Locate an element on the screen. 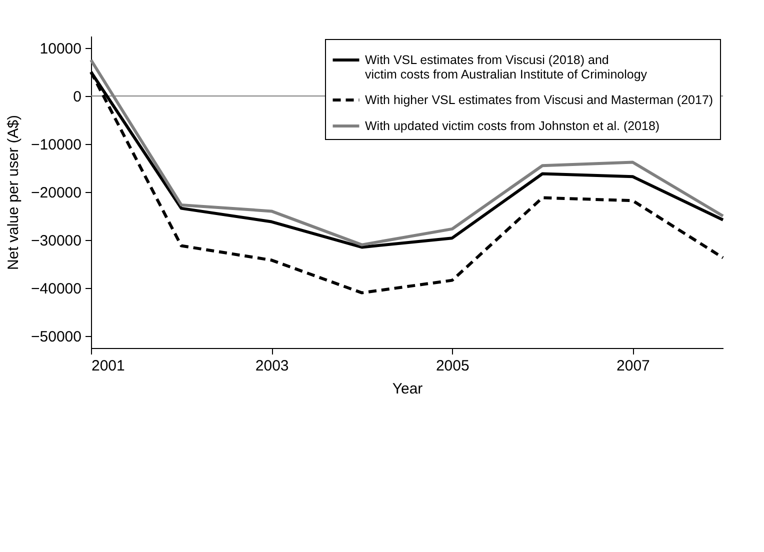 The width and height of the screenshot is (764, 552). legend-label: With higher VSL estimates from Viscusi and Masterman (2017) is located at coordinates (539, 100).